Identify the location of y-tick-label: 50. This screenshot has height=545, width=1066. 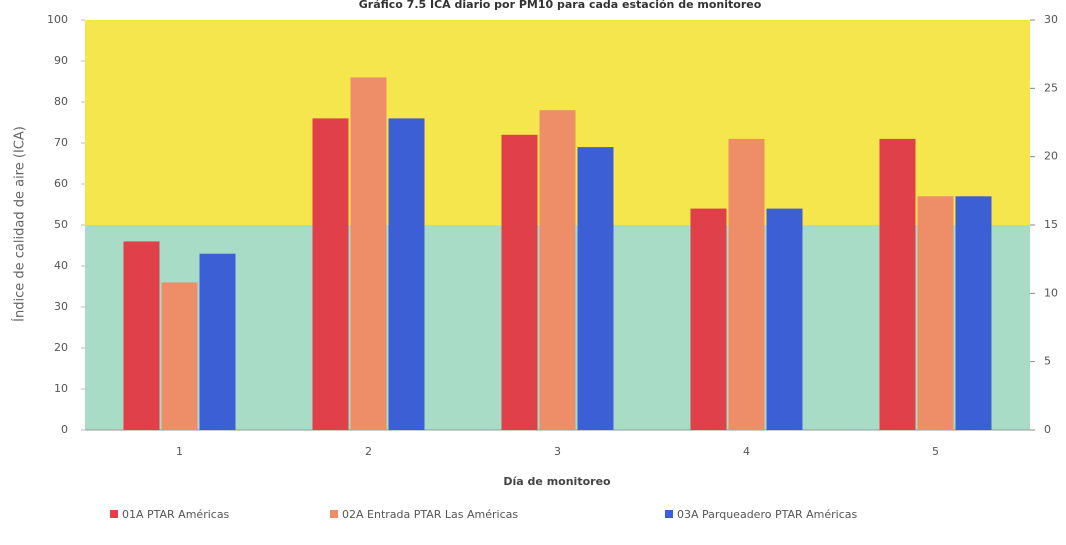
(61, 224).